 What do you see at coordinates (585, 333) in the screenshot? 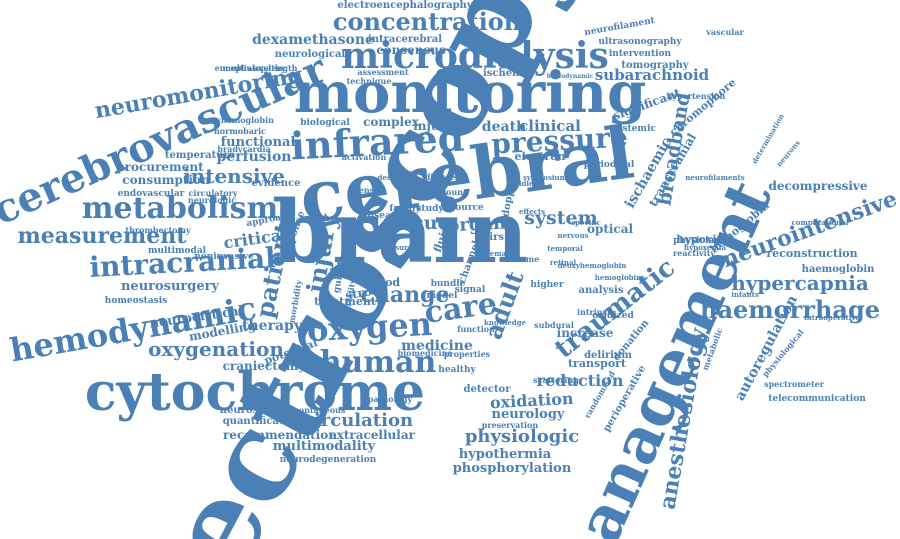
I see `cloud-word: increase` at bounding box center [585, 333].